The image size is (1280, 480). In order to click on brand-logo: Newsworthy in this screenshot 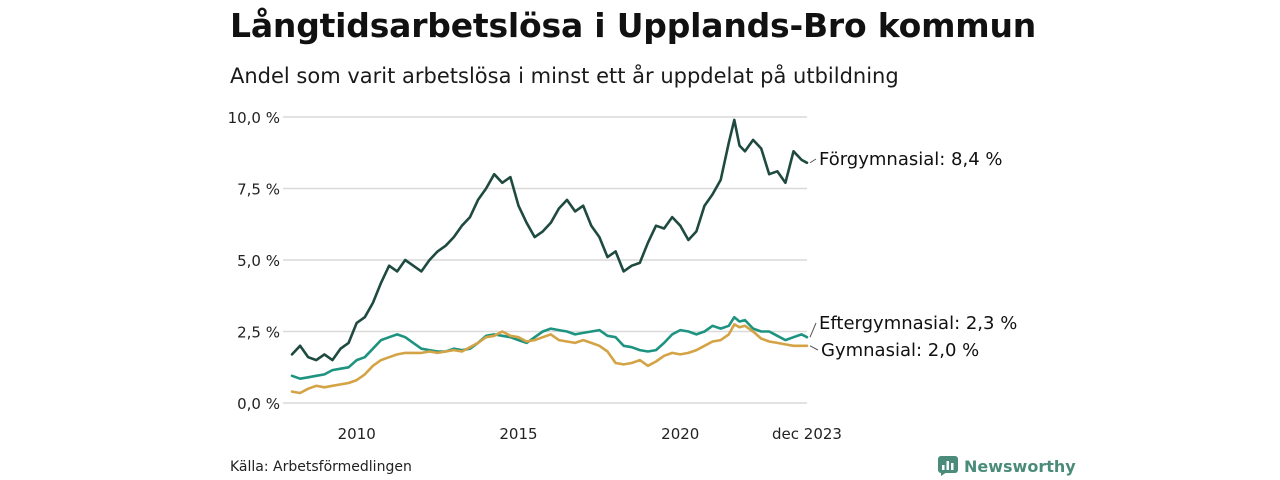, I will do `click(1007, 466)`.